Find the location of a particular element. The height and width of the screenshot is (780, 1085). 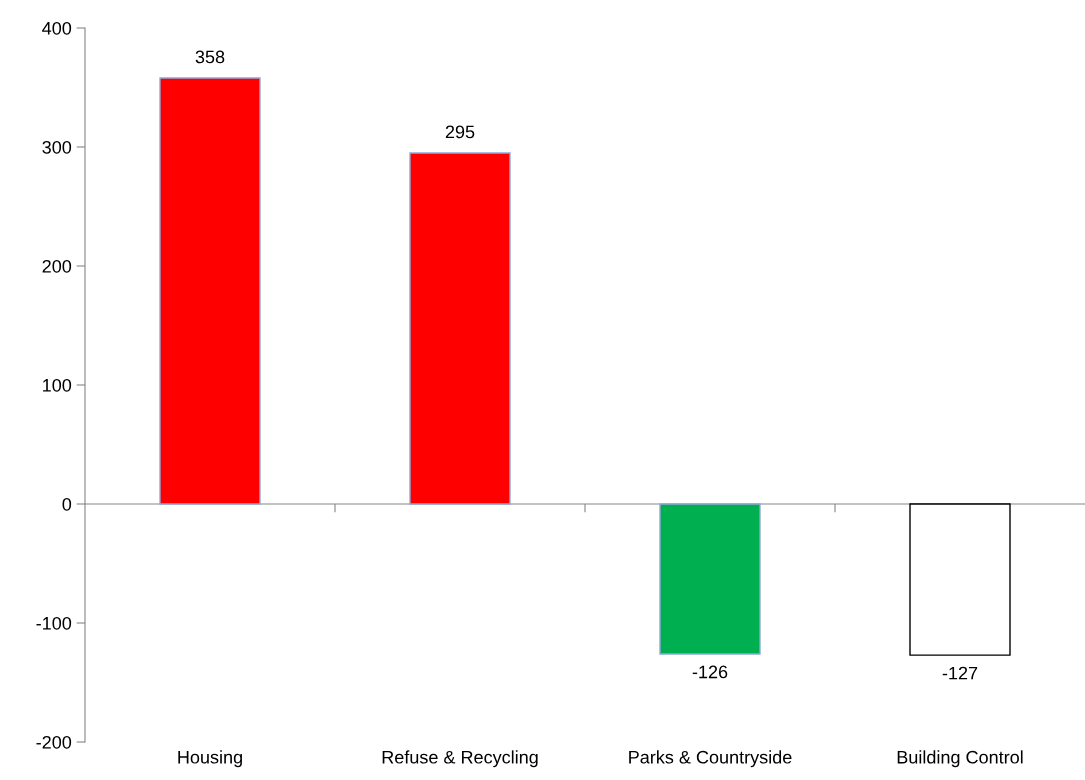

x-tick-label: Building Control is located at coordinates (960, 759).